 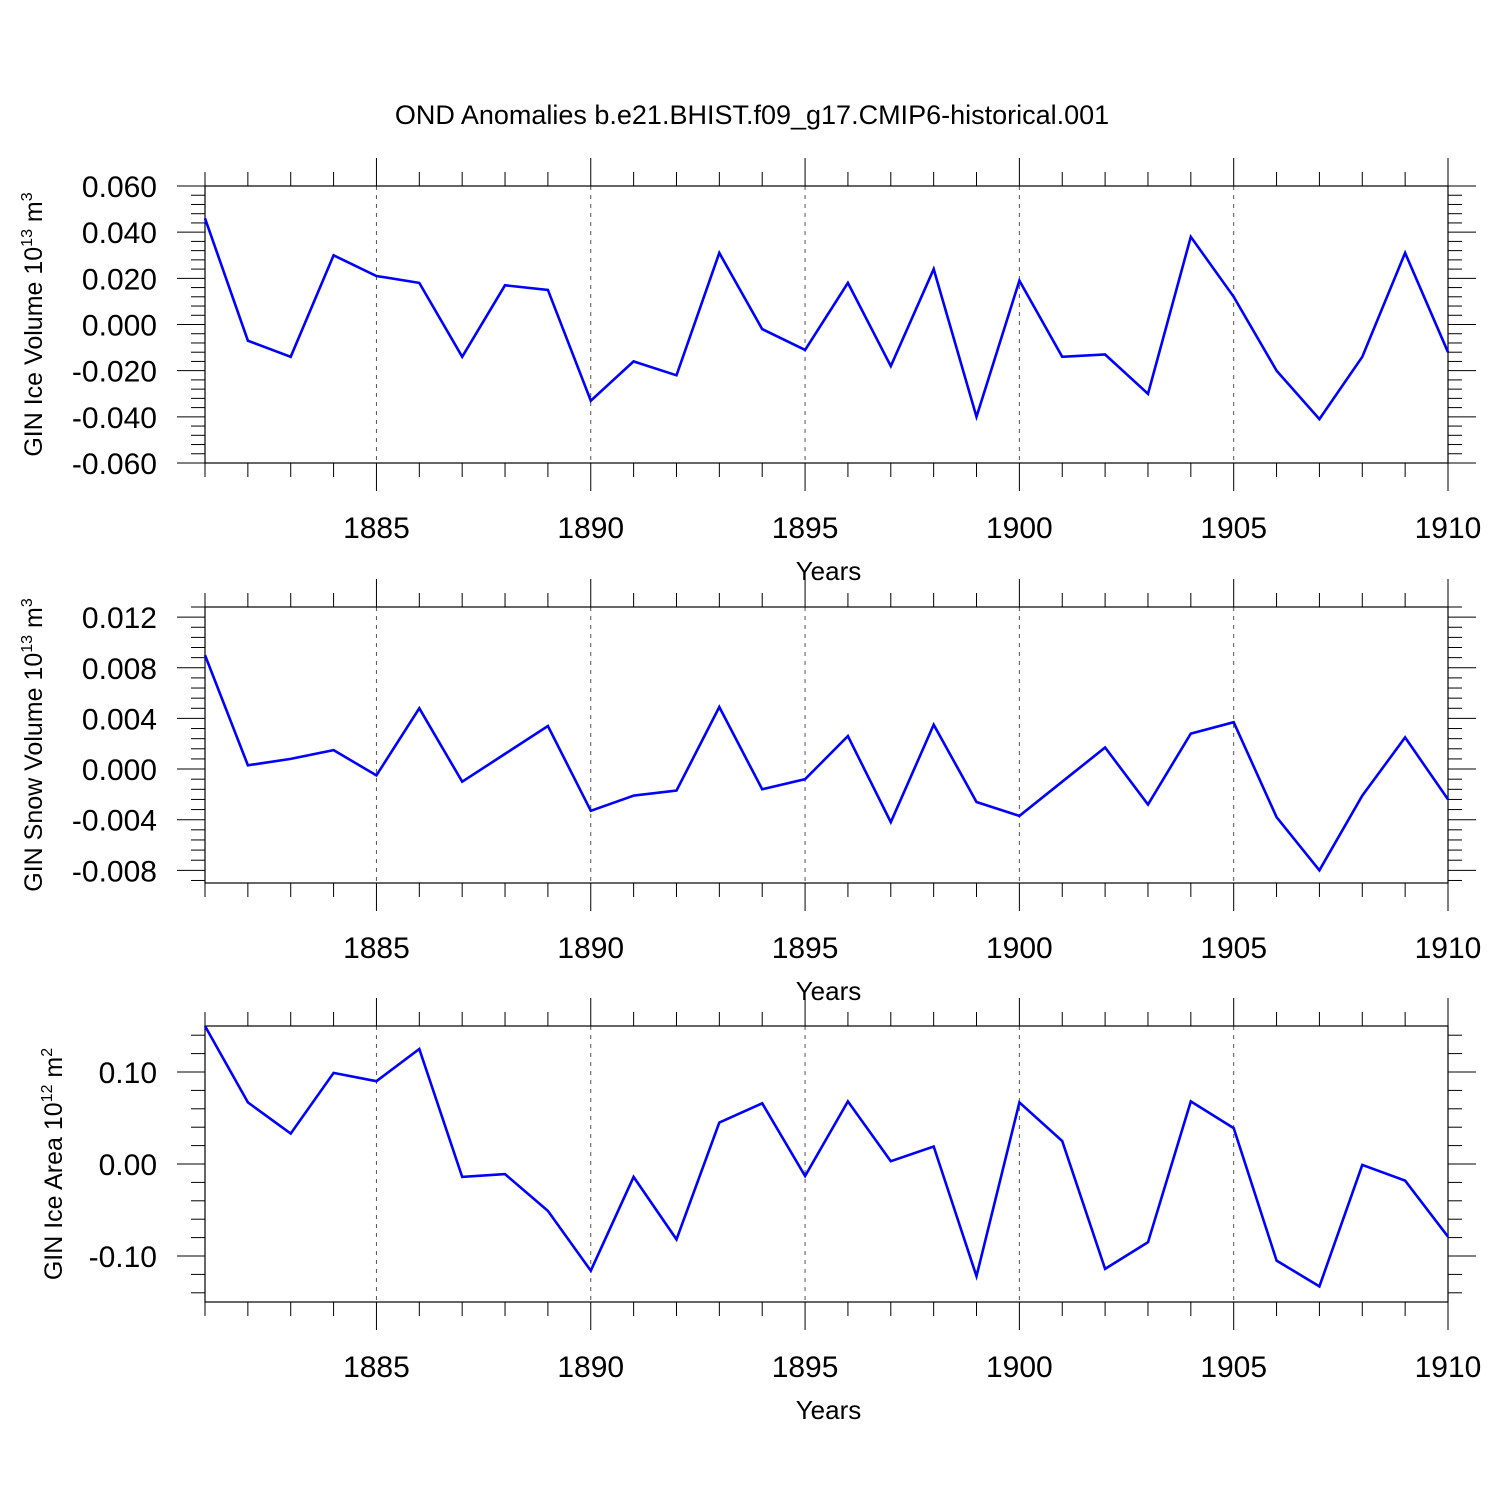 What do you see at coordinates (47, 1052) in the screenshot?
I see `y-title-superscript: 2` at bounding box center [47, 1052].